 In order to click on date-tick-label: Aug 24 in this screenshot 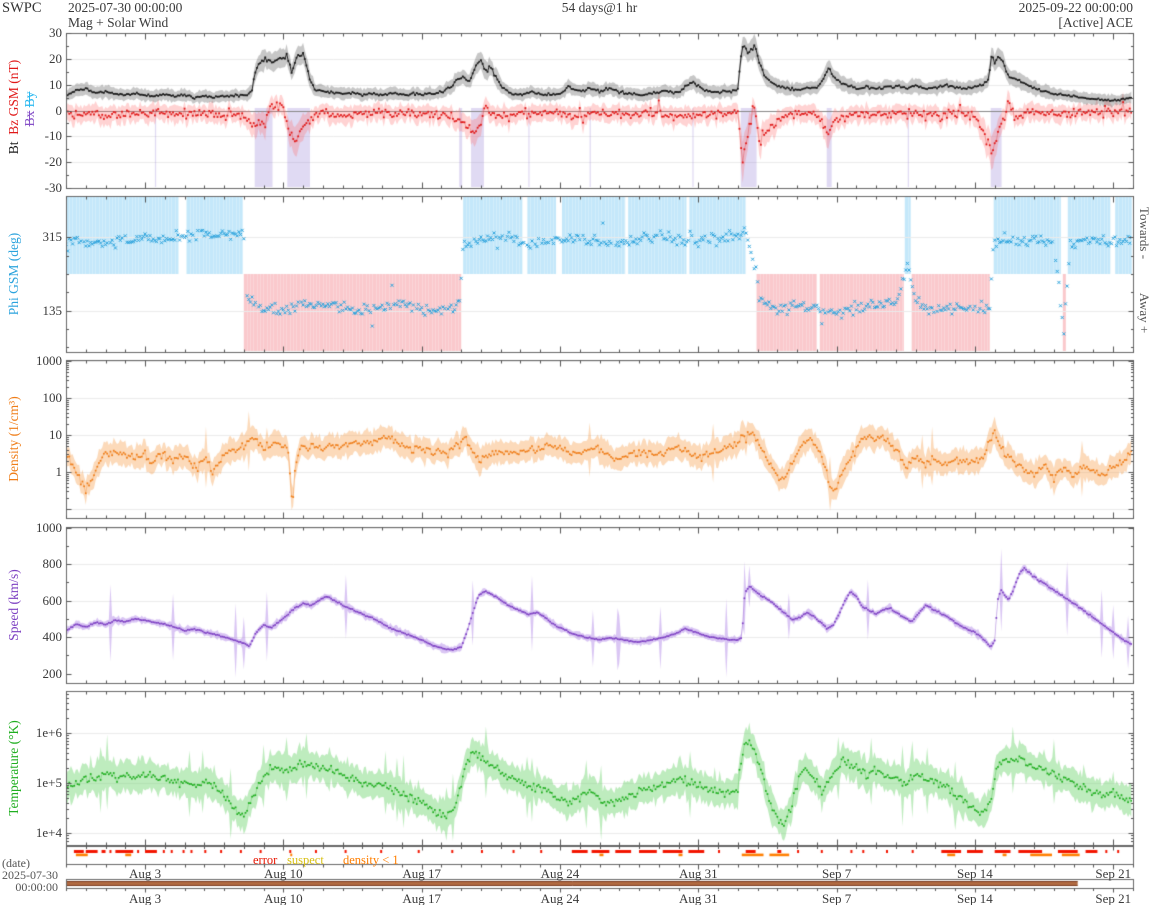, I will do `click(560, 873)`.